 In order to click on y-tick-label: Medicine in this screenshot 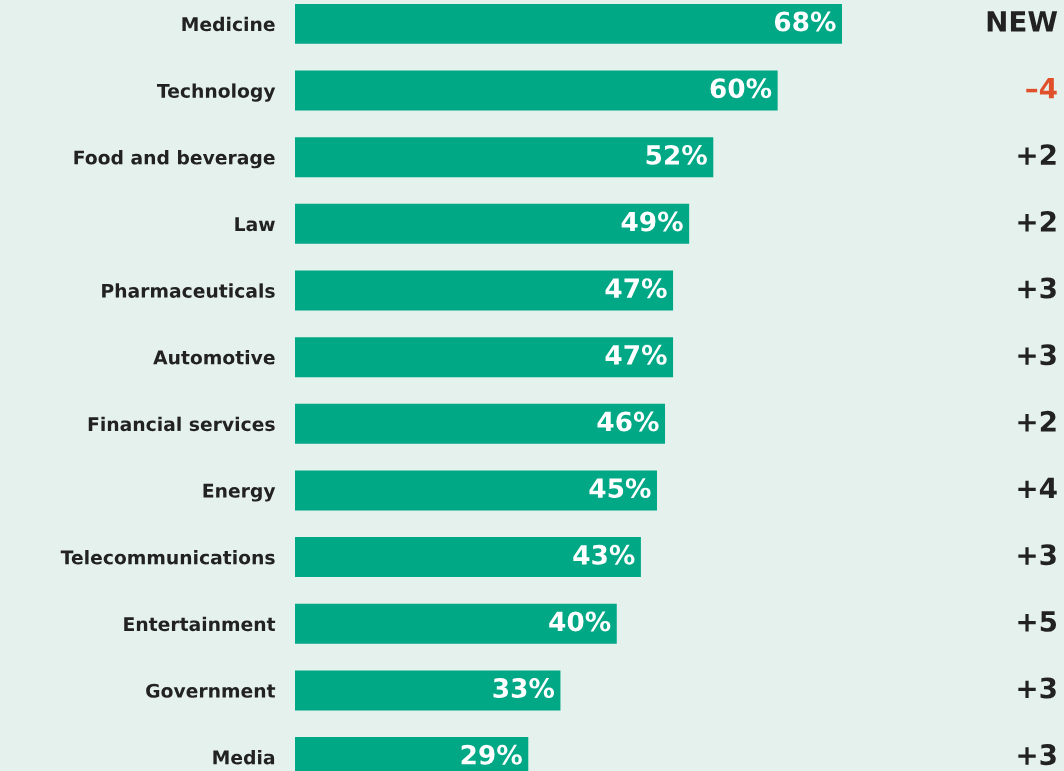, I will do `click(228, 24)`.